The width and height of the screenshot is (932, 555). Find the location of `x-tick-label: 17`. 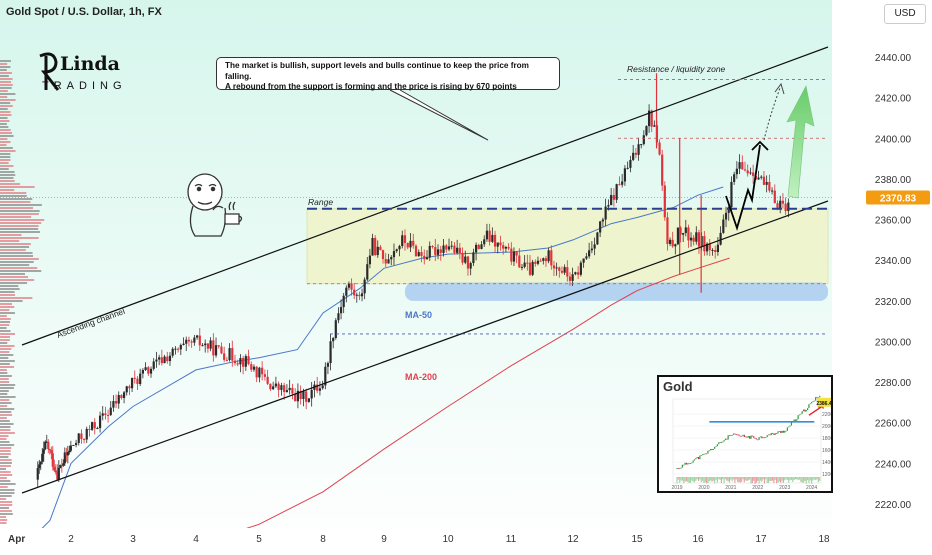

x-tick-label: 17 is located at coordinates (761, 539).